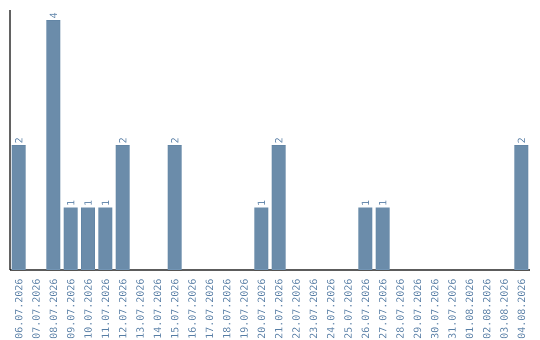 Image resolution: width=540 pixels, height=340 pixels. Describe the element at coordinates (418, 308) in the screenshot. I see `x-tick-label: 29.07.2026` at that location.